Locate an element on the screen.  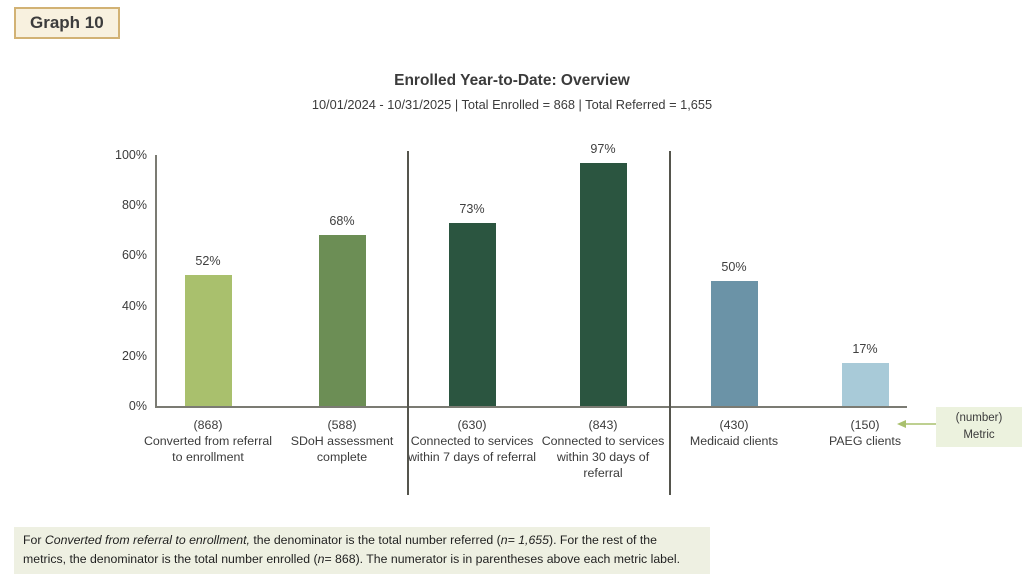
category-name: SDoH assessment complete is located at coordinates (342, 448).